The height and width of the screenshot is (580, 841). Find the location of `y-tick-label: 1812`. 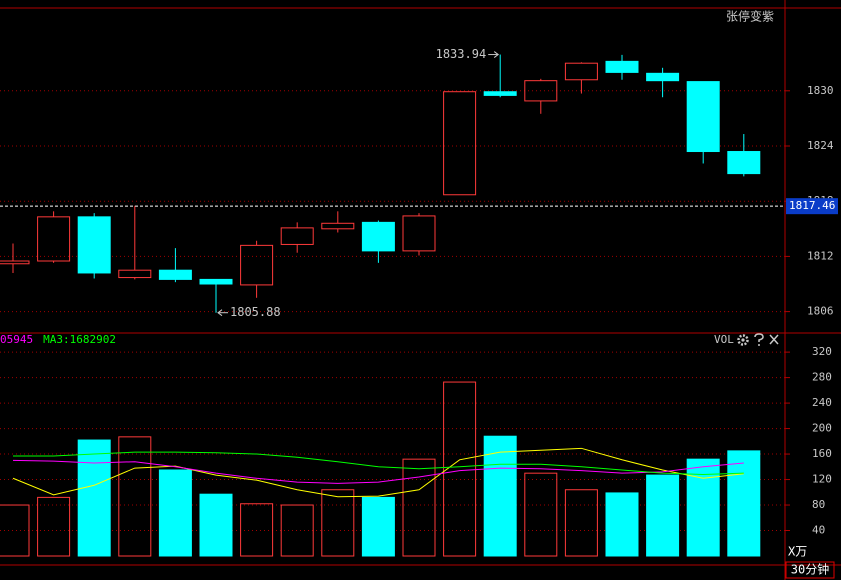

y-tick-label: 1812 is located at coordinates (820, 255).